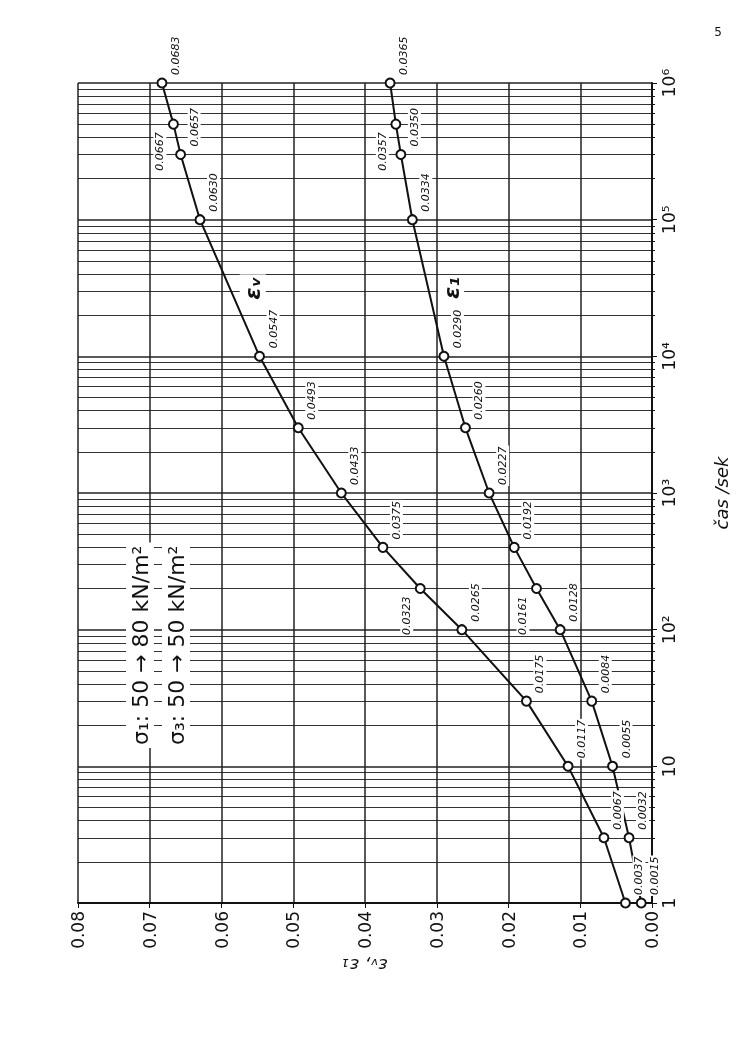  What do you see at coordinates (175, 55) in the screenshot?
I see `annotation: 0.0683` at bounding box center [175, 55].